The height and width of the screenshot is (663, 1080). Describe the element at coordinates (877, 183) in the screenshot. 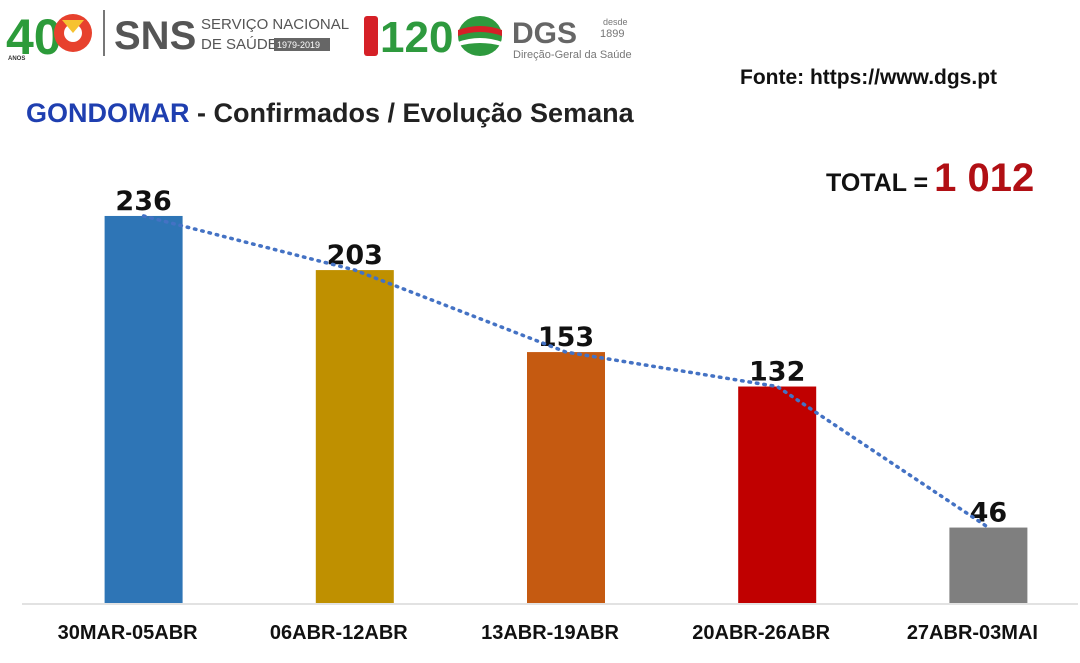

I see `total-label: TOTAL =` at that location.